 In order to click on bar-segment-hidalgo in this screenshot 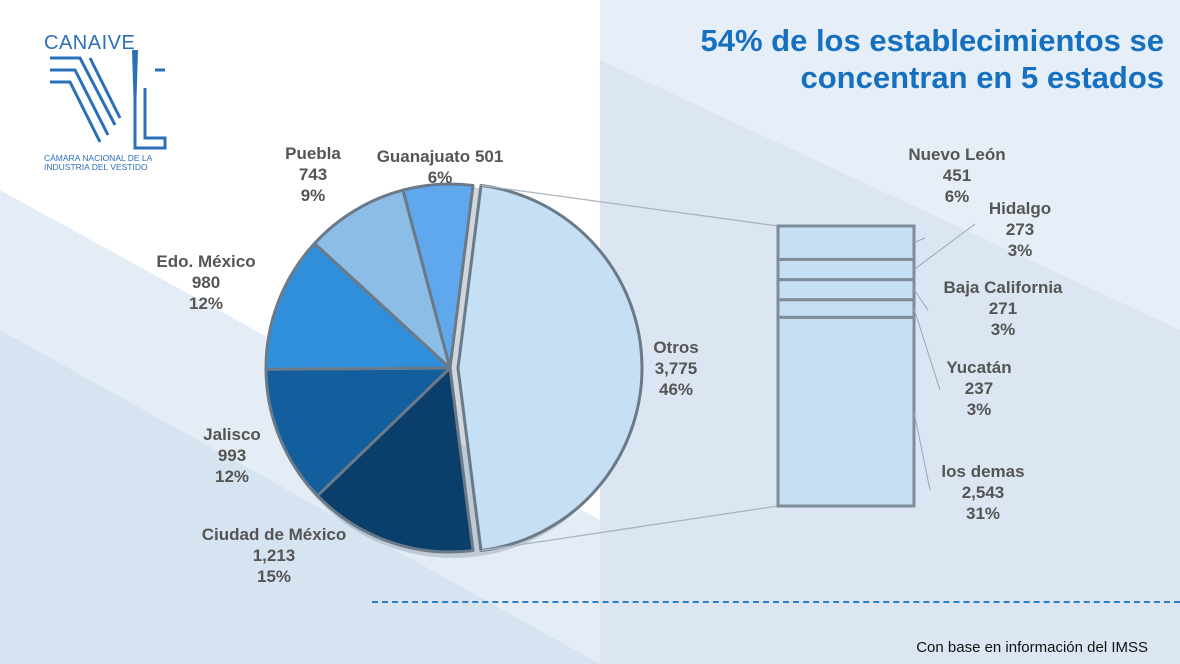, I will do `click(846, 269)`.